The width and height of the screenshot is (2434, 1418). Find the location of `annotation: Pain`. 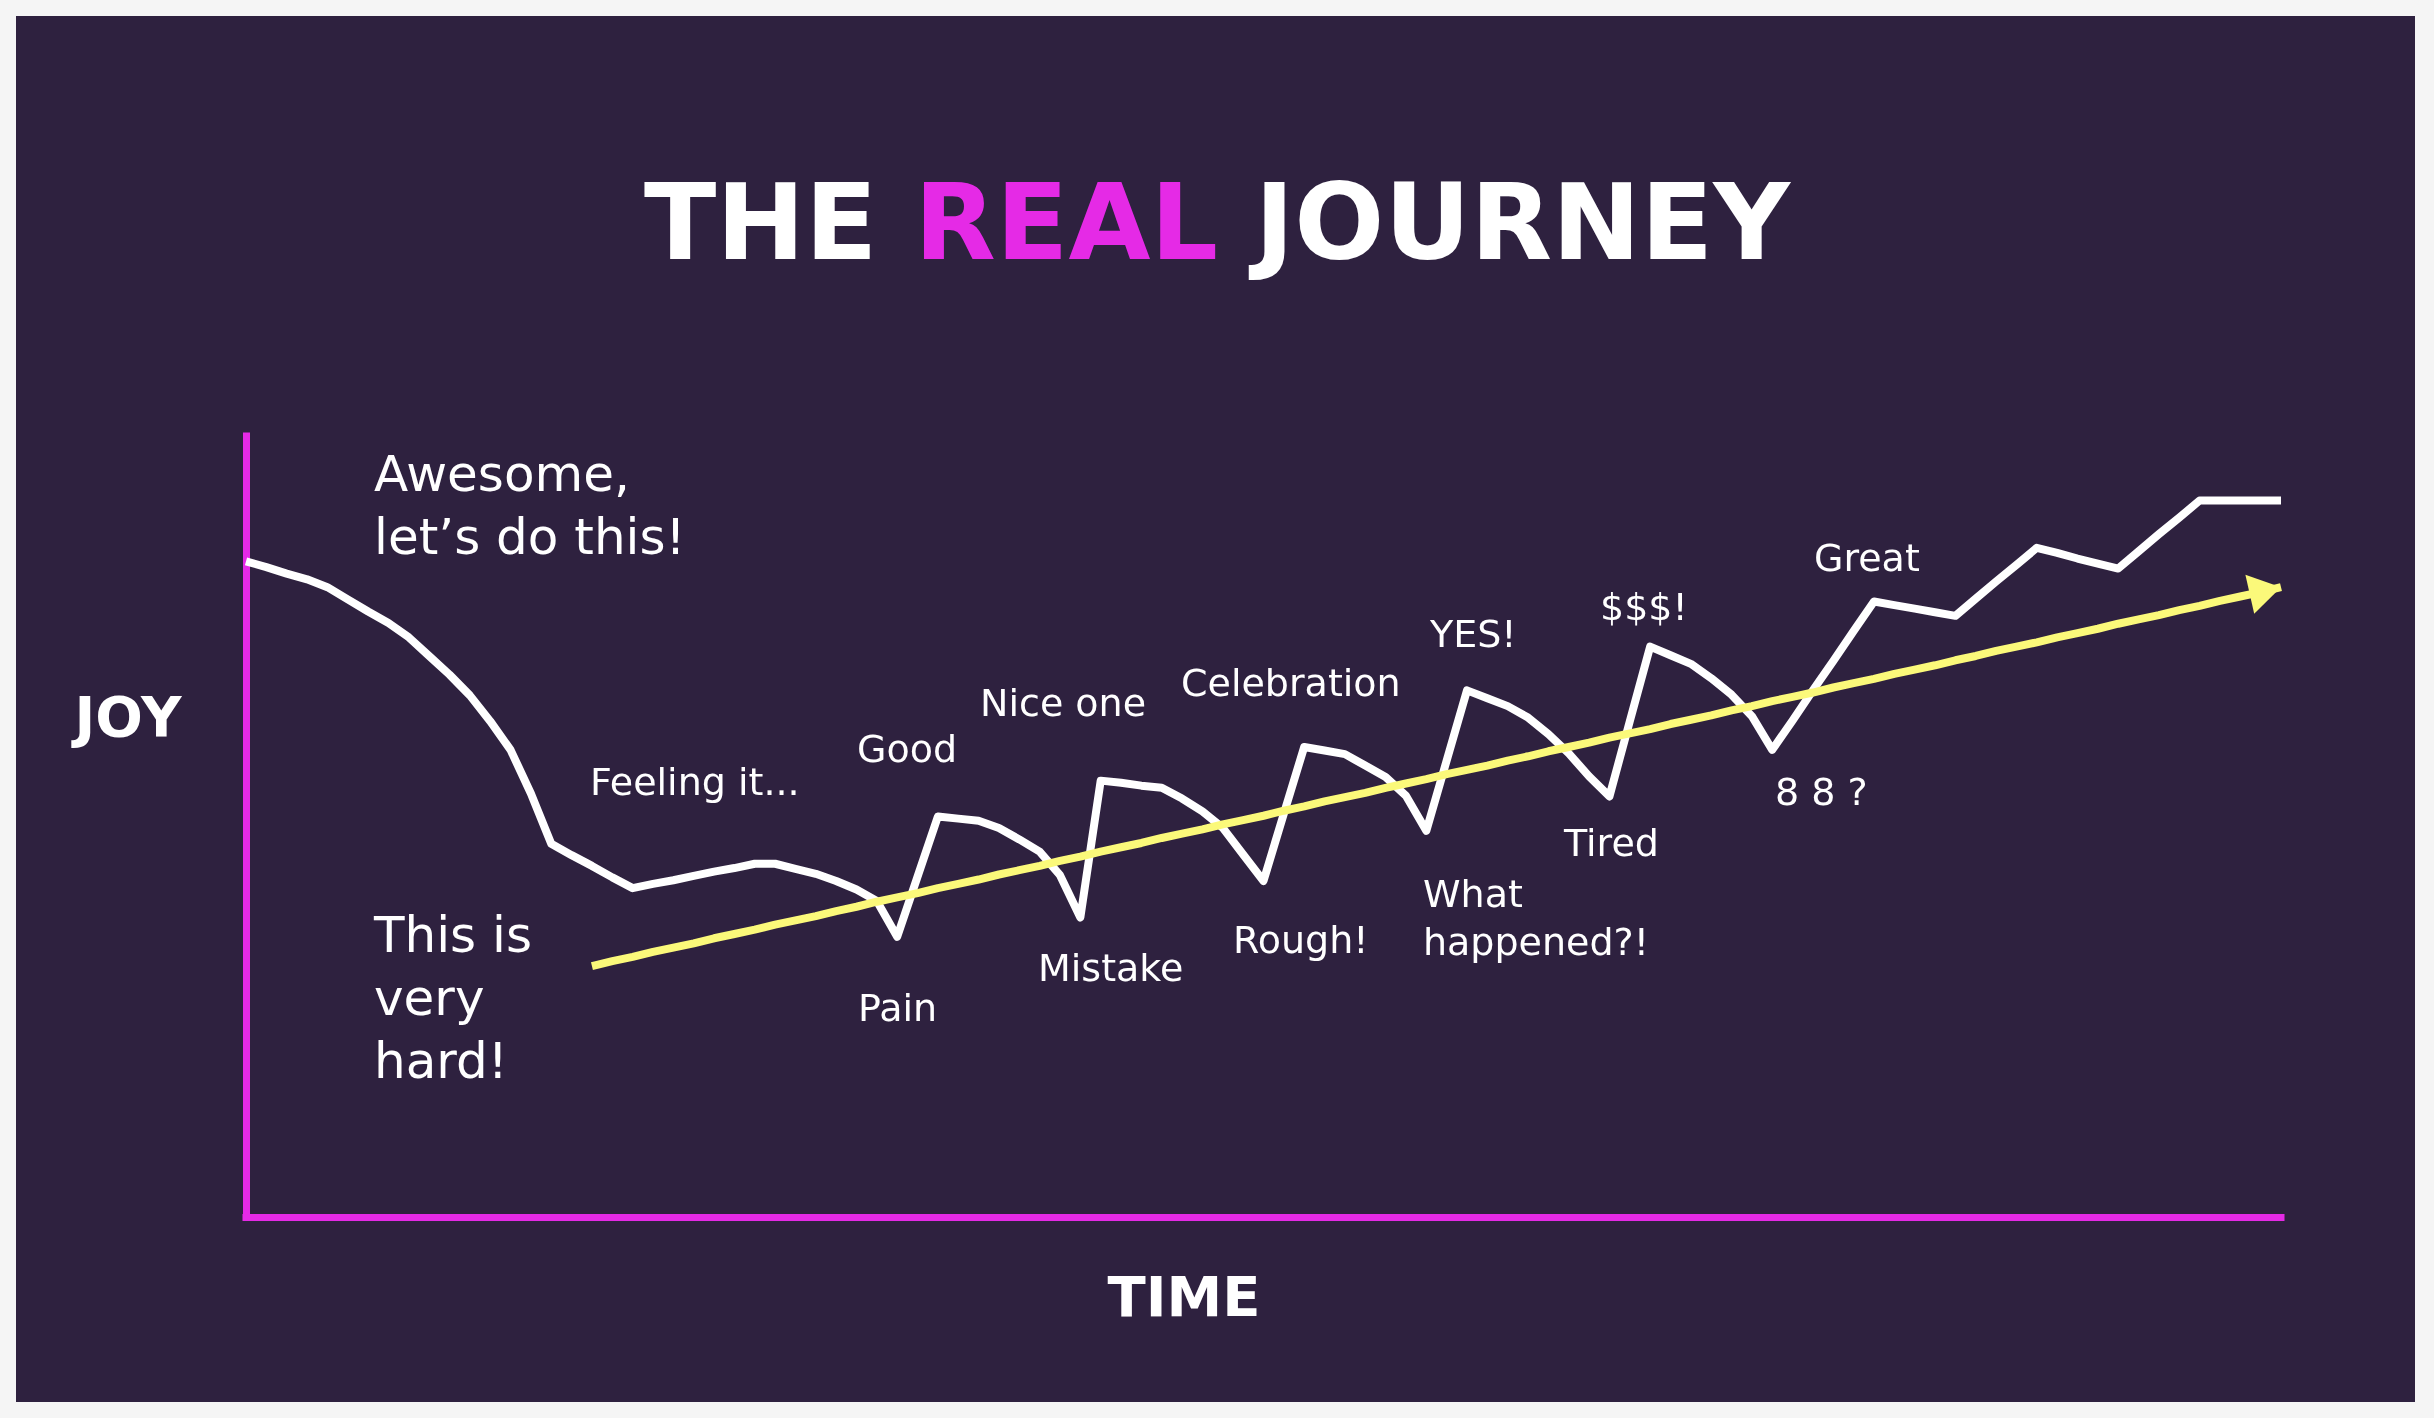

annotation: Pain is located at coordinates (898, 1008).